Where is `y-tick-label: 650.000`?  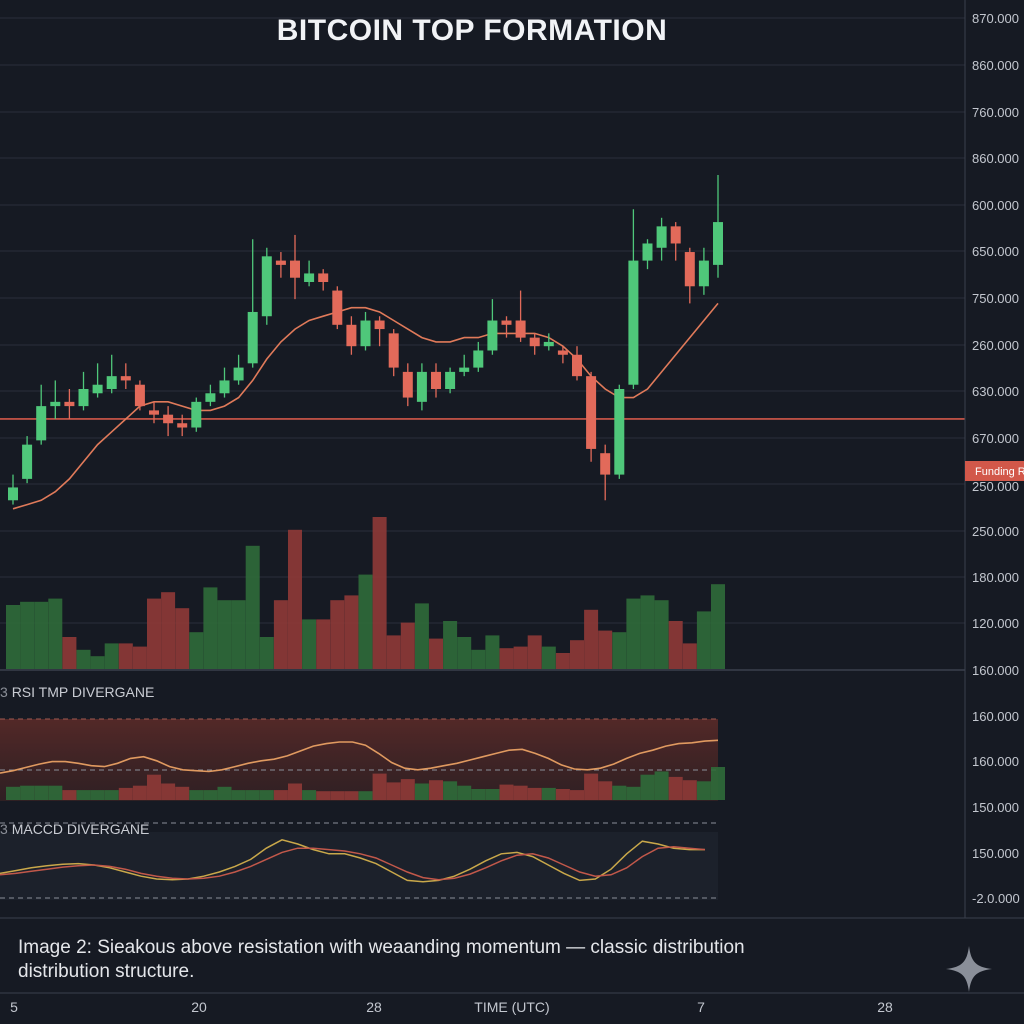
y-tick-label: 650.000 is located at coordinates (995, 251).